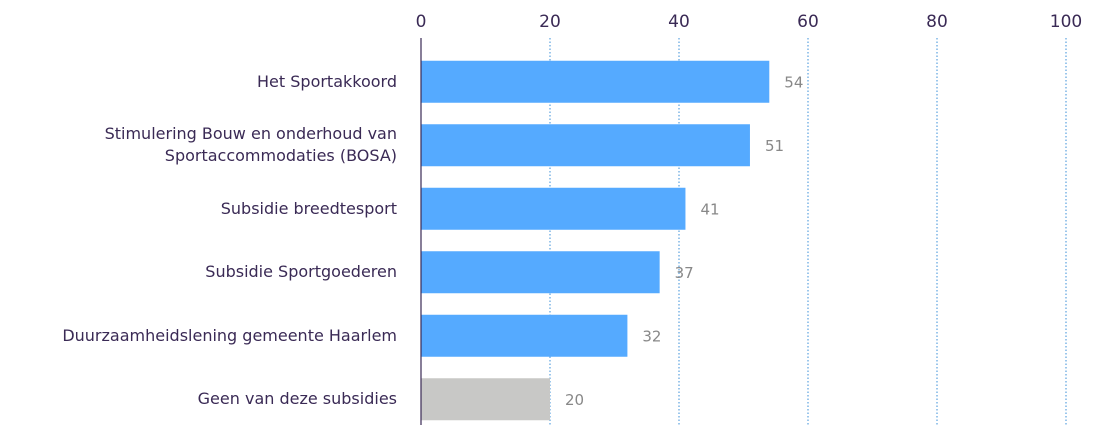 Image resolution: width=1093 pixels, height=425 pixels. Describe the element at coordinates (774, 146) in the screenshot. I see `value-label: 51` at that location.